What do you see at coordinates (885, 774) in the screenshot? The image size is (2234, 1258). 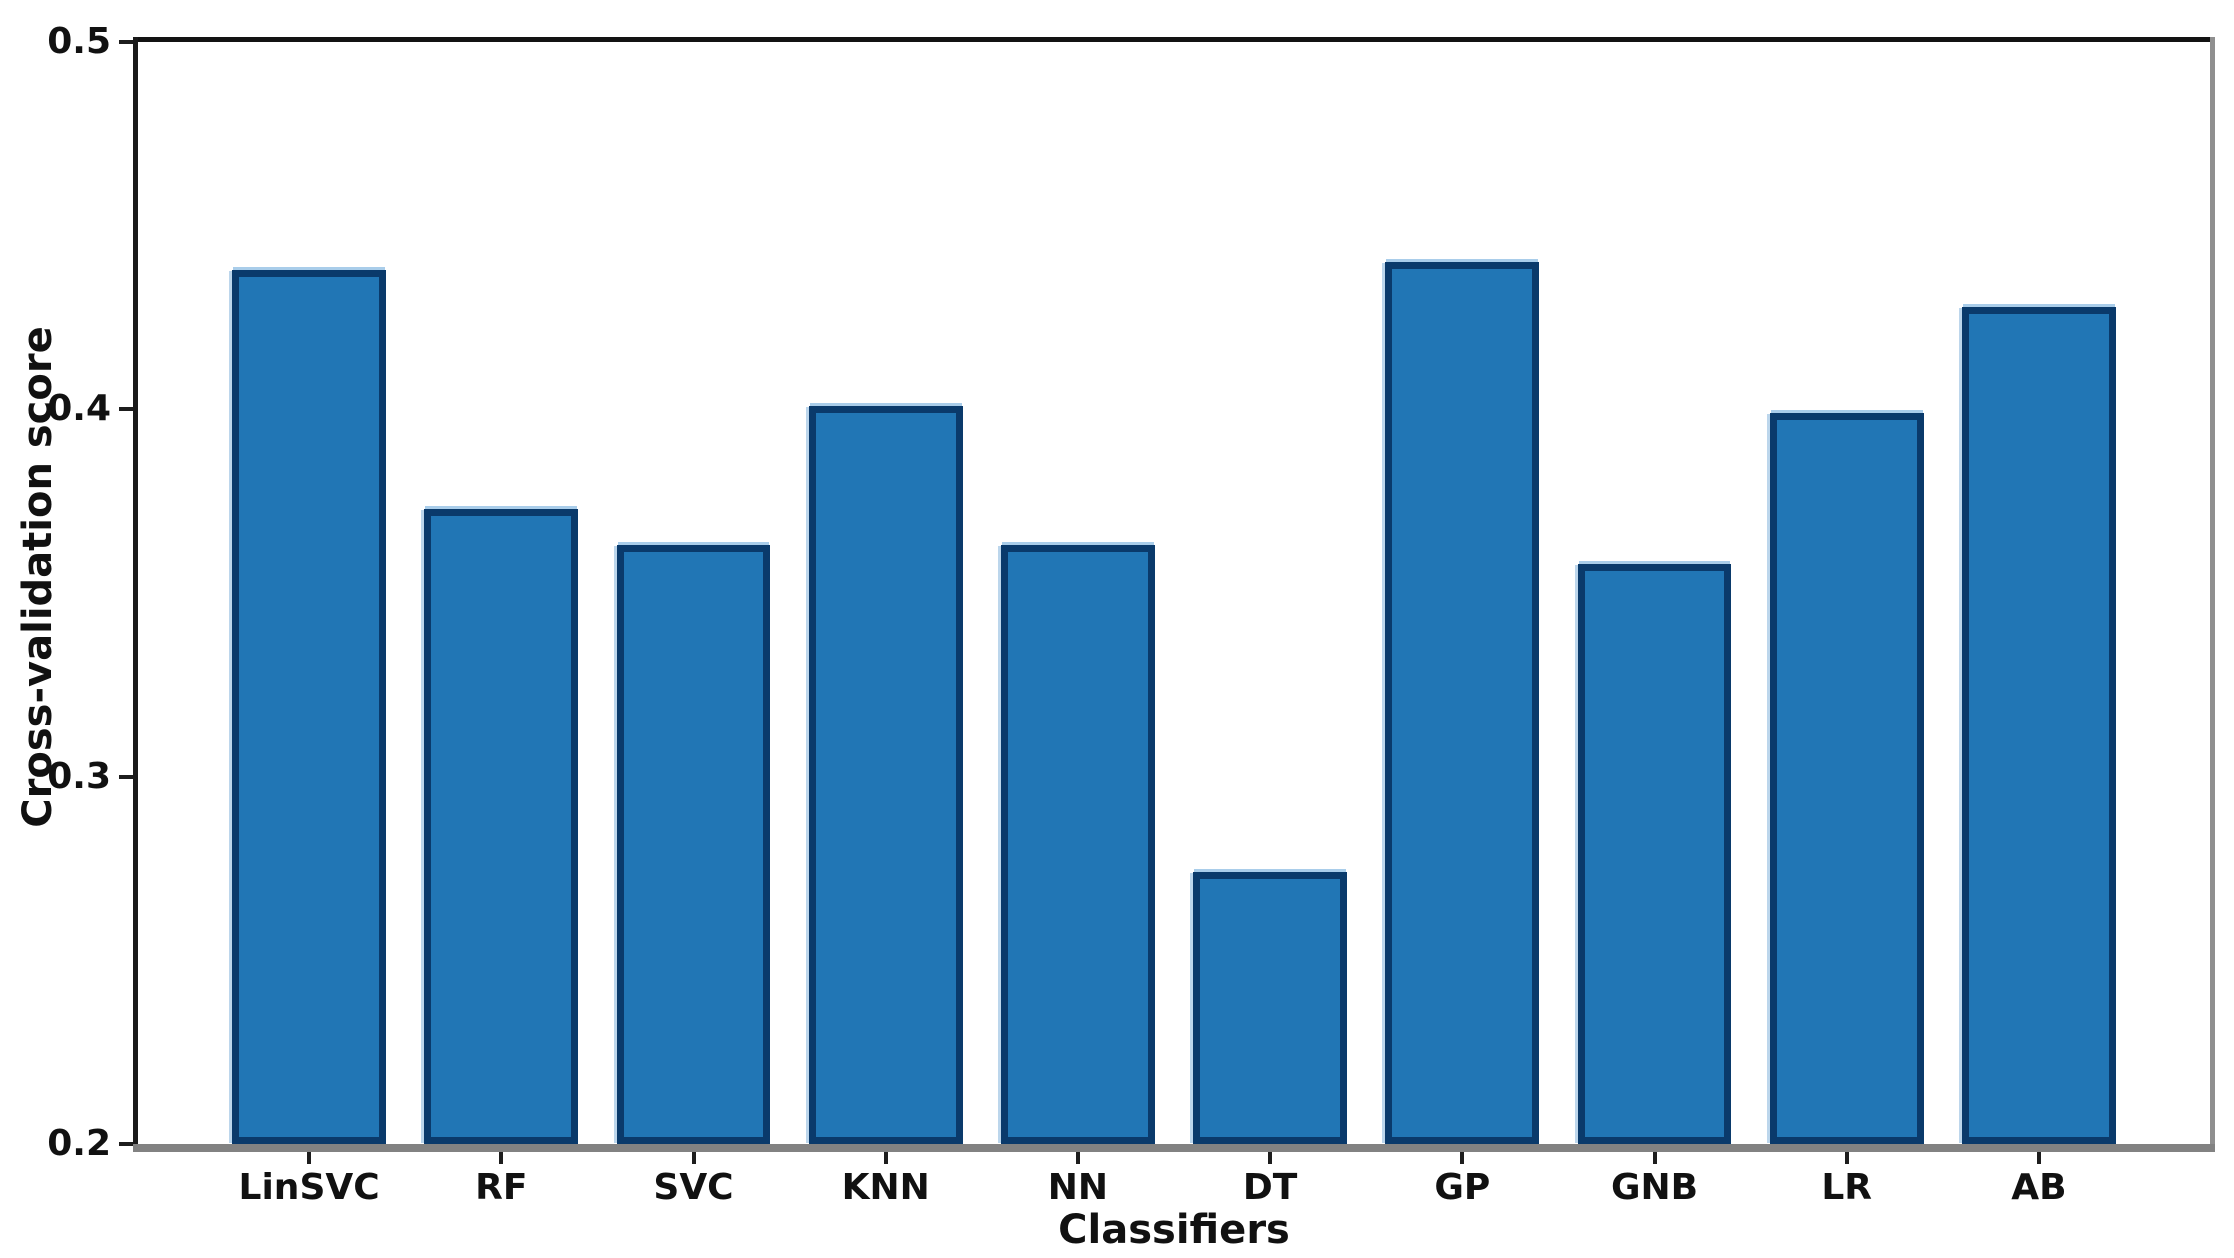 I see `bar-KNN` at bounding box center [885, 774].